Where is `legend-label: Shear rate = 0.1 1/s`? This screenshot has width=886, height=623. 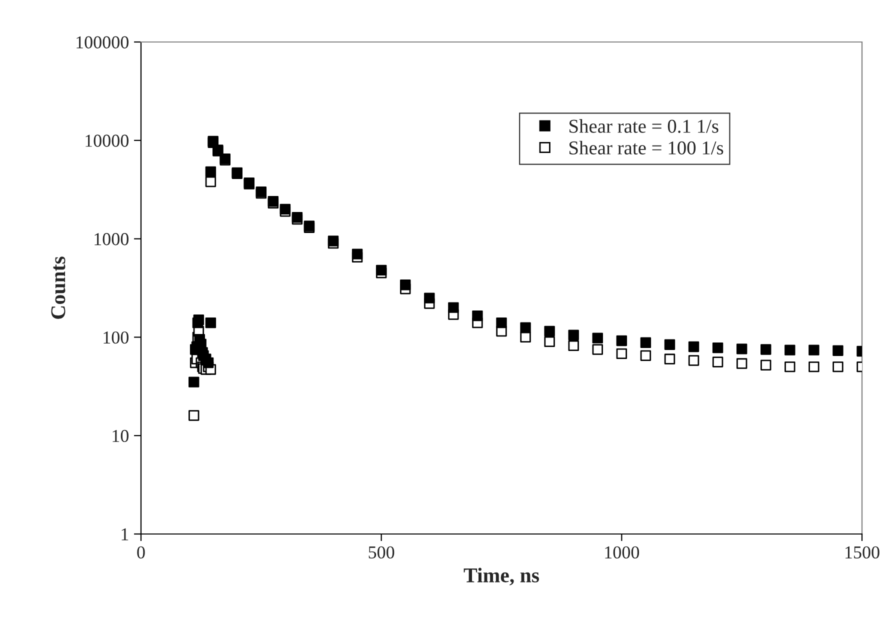 legend-label: Shear rate = 0.1 1/s is located at coordinates (643, 126).